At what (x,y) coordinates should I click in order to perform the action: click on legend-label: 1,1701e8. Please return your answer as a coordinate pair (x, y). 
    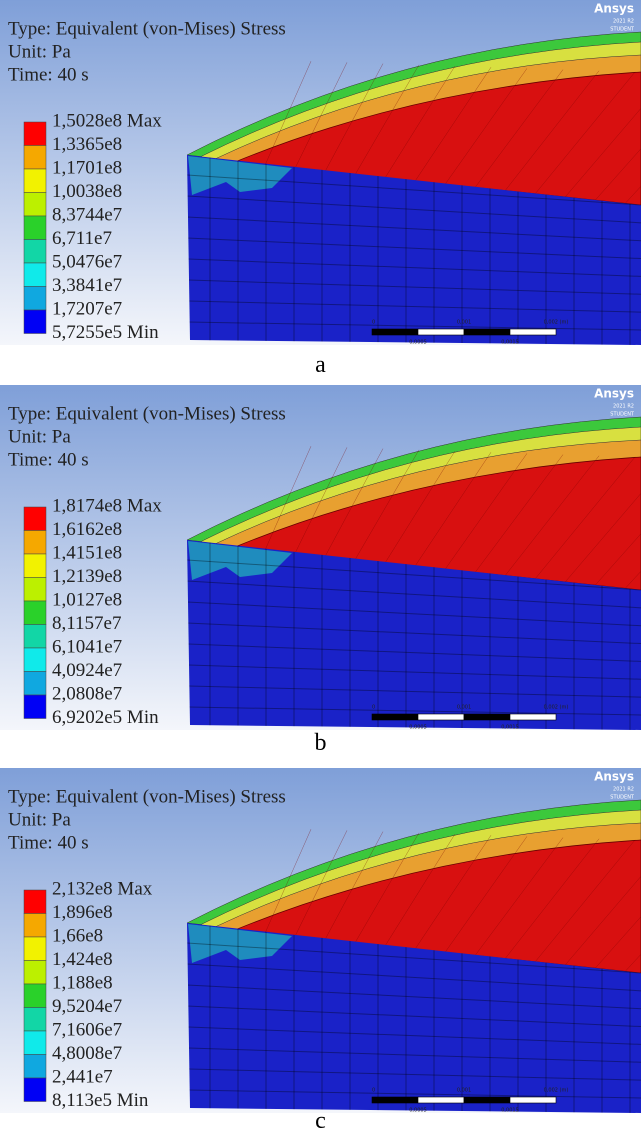
    Looking at the image, I should click on (87, 167).